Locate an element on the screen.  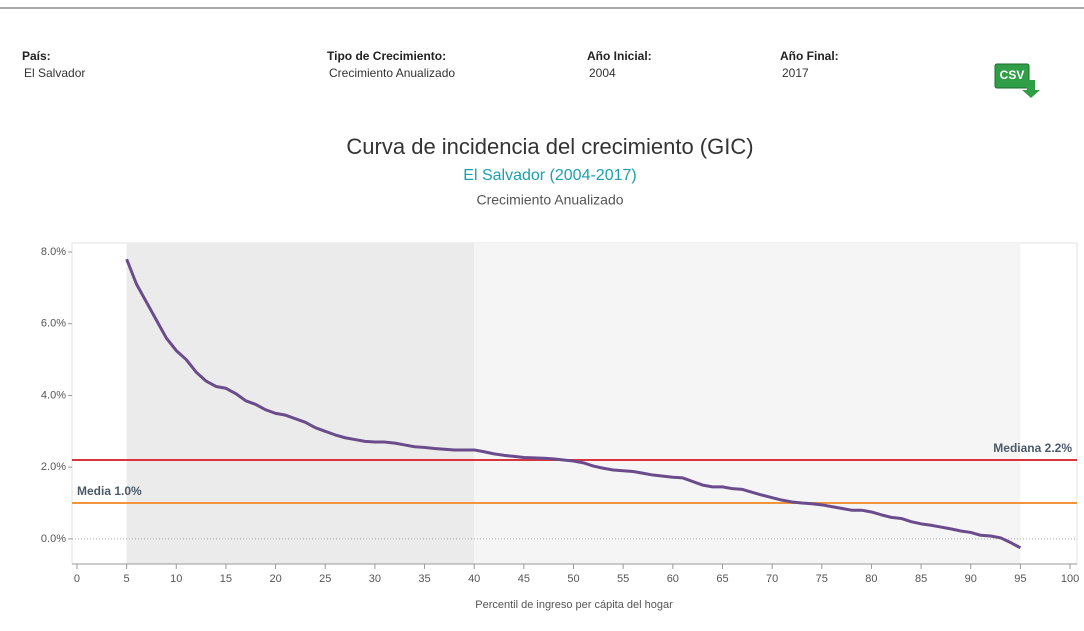
x-tick-label: 60 is located at coordinates (673, 579).